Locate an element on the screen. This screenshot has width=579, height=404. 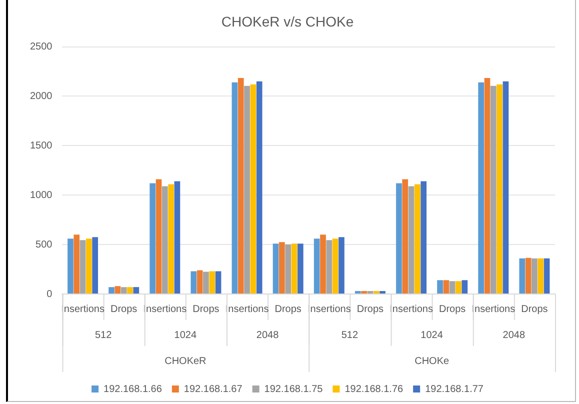
text: CHOKeR is located at coordinates (185, 361).